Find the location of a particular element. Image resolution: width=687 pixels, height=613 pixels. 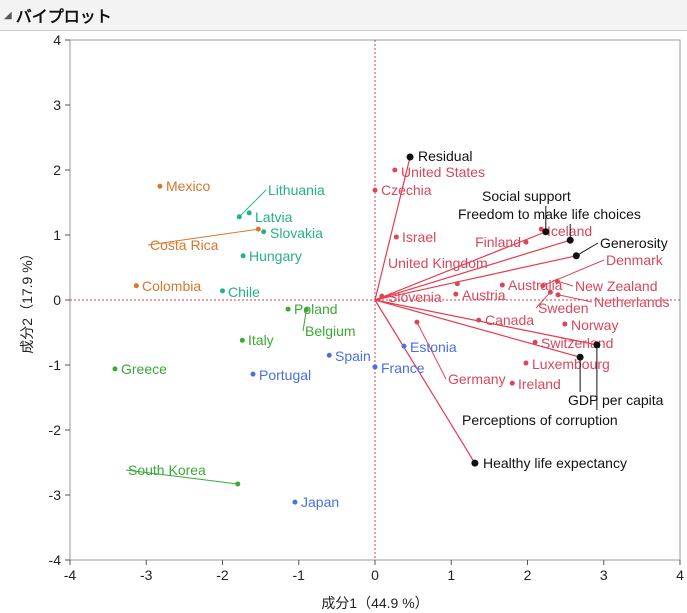

loading-label: Residual is located at coordinates (445, 156).